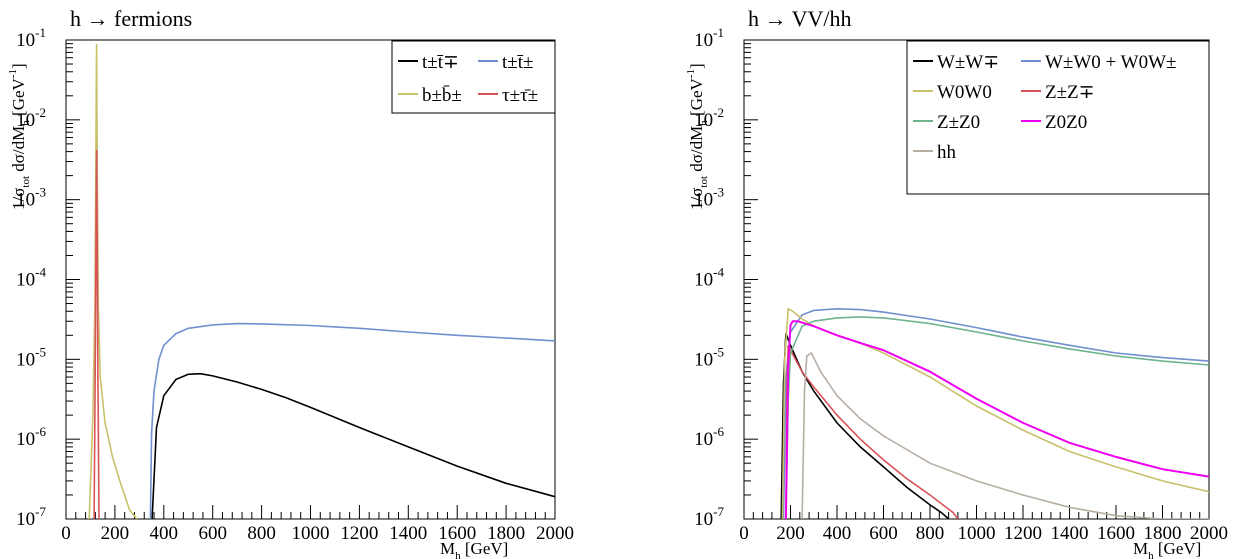 This screenshot has width=1234, height=559. What do you see at coordinates (353, 445) in the screenshot?
I see `series-line-0-t-t-` at bounding box center [353, 445].